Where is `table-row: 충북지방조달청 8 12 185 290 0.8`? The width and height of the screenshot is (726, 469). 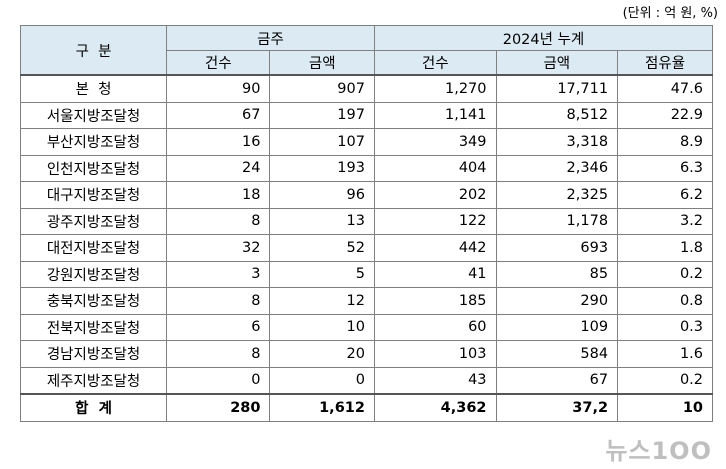 table-row: 충북지방조달청 8 12 185 290 0.8 is located at coordinates (366, 301).